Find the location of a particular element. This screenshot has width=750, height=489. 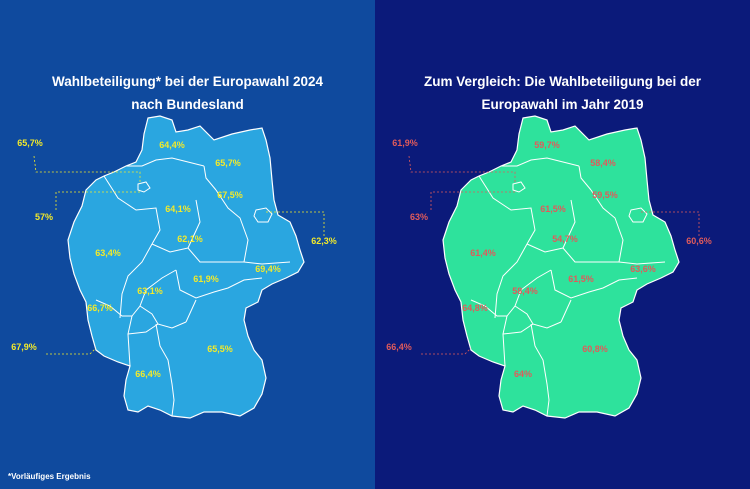

map2019-berlin-shape is located at coordinates (638, 215).